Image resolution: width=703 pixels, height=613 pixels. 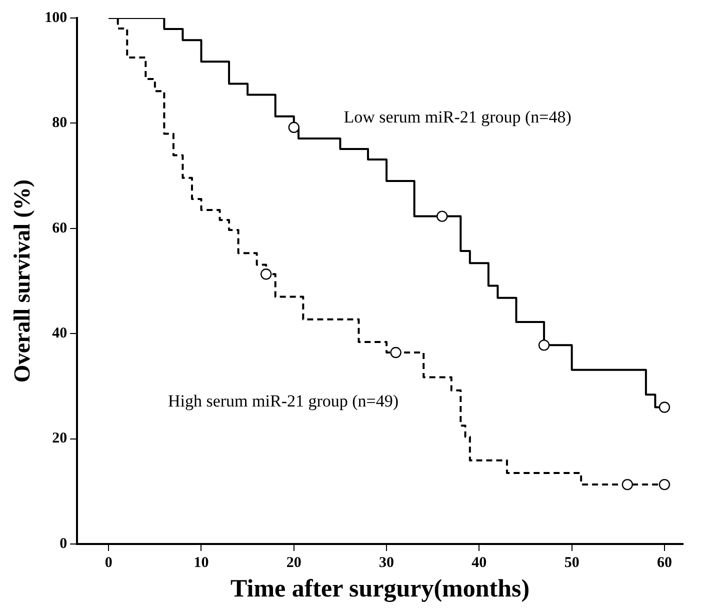 What do you see at coordinates (572, 562) in the screenshot?
I see `x-tick-label: 50` at bounding box center [572, 562].